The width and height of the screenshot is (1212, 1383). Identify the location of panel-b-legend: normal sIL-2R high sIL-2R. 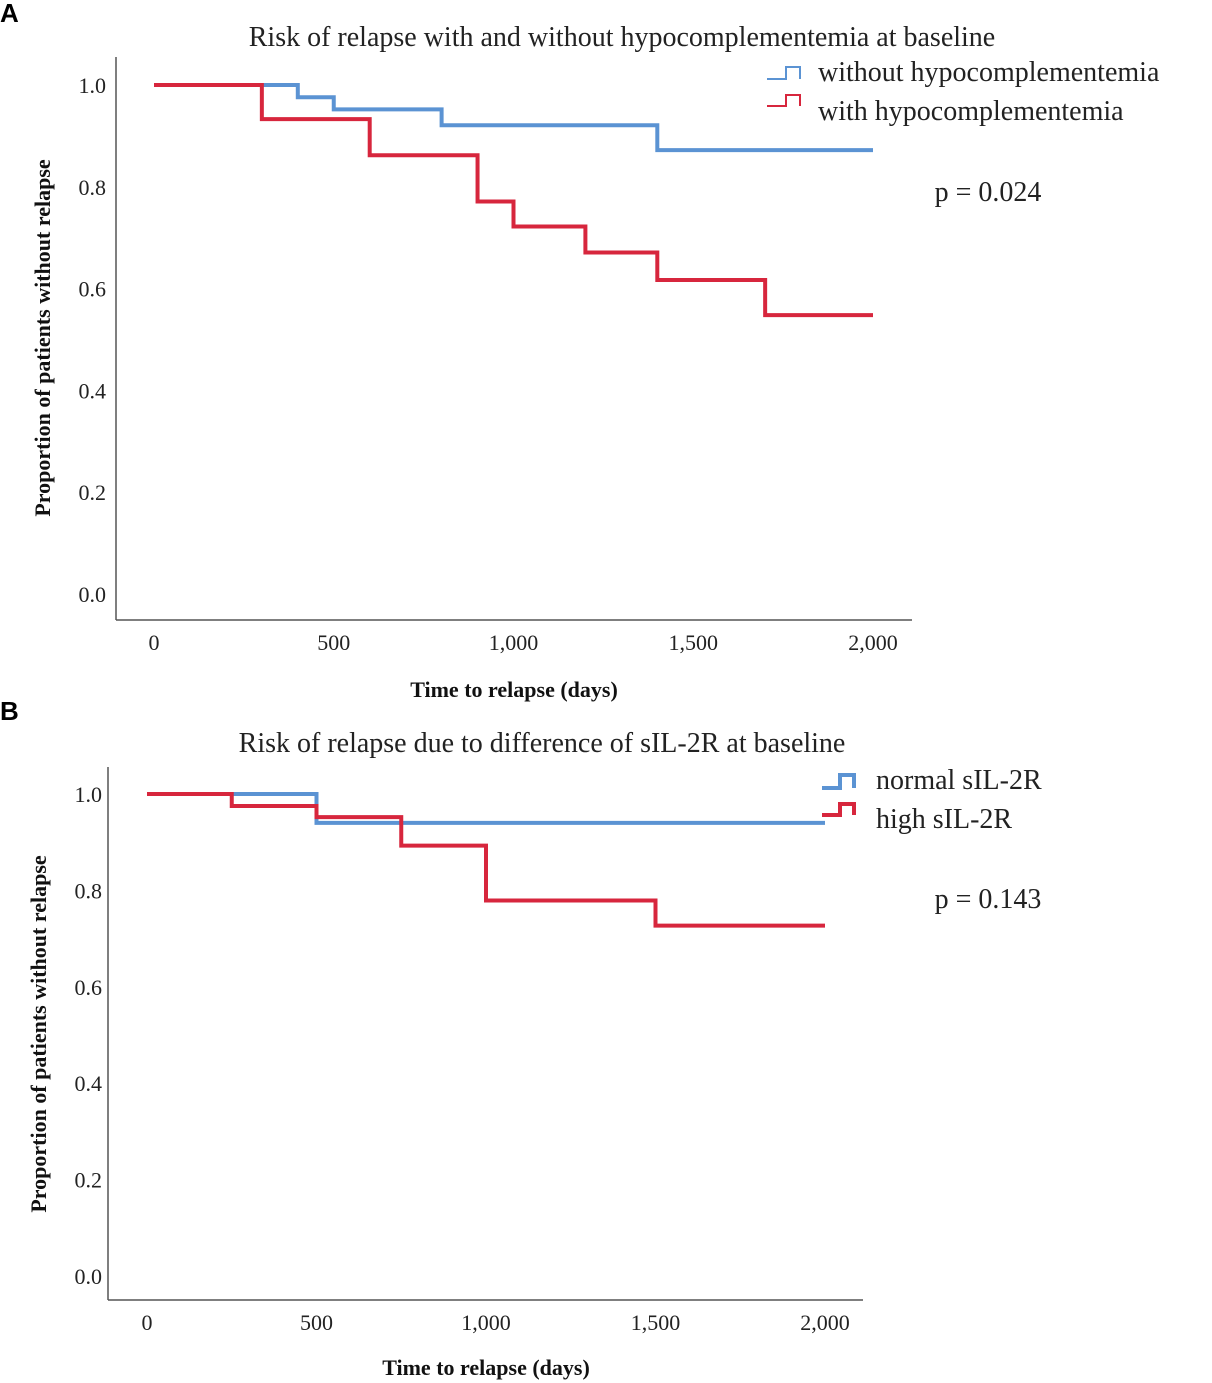
(932, 800).